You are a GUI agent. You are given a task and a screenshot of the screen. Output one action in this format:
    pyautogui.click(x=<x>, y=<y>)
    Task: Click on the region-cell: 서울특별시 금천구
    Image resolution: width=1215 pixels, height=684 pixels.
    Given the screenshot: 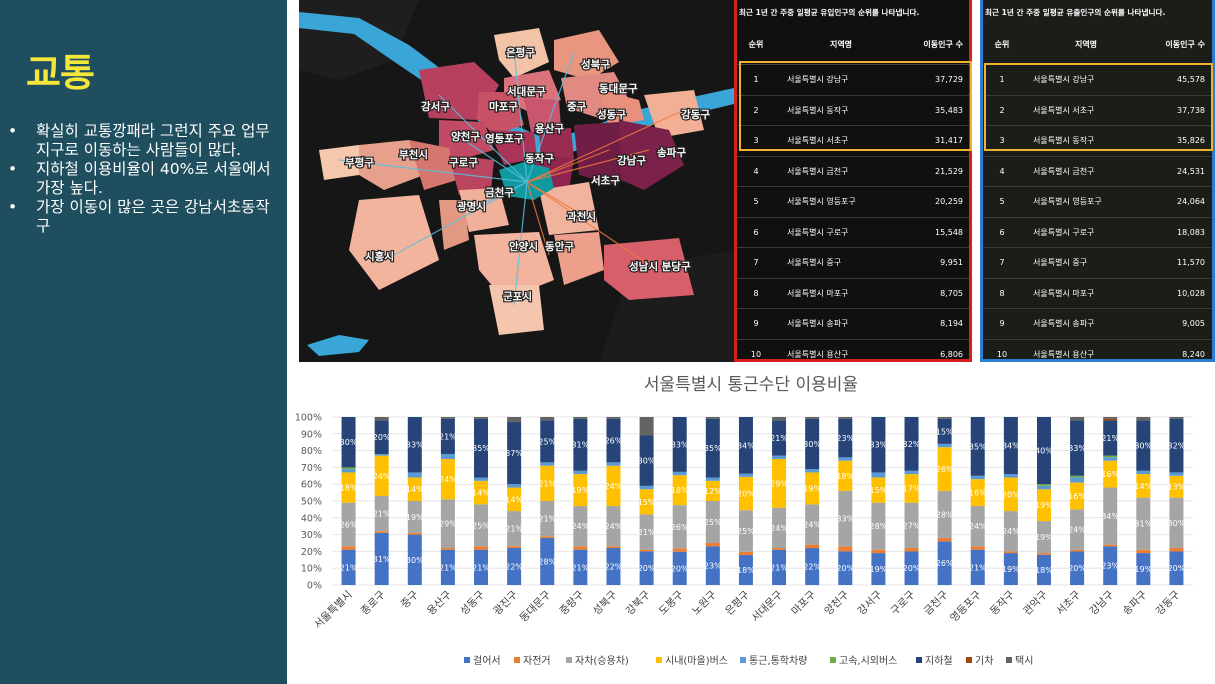 What is the action you would take?
    pyautogui.click(x=1064, y=171)
    